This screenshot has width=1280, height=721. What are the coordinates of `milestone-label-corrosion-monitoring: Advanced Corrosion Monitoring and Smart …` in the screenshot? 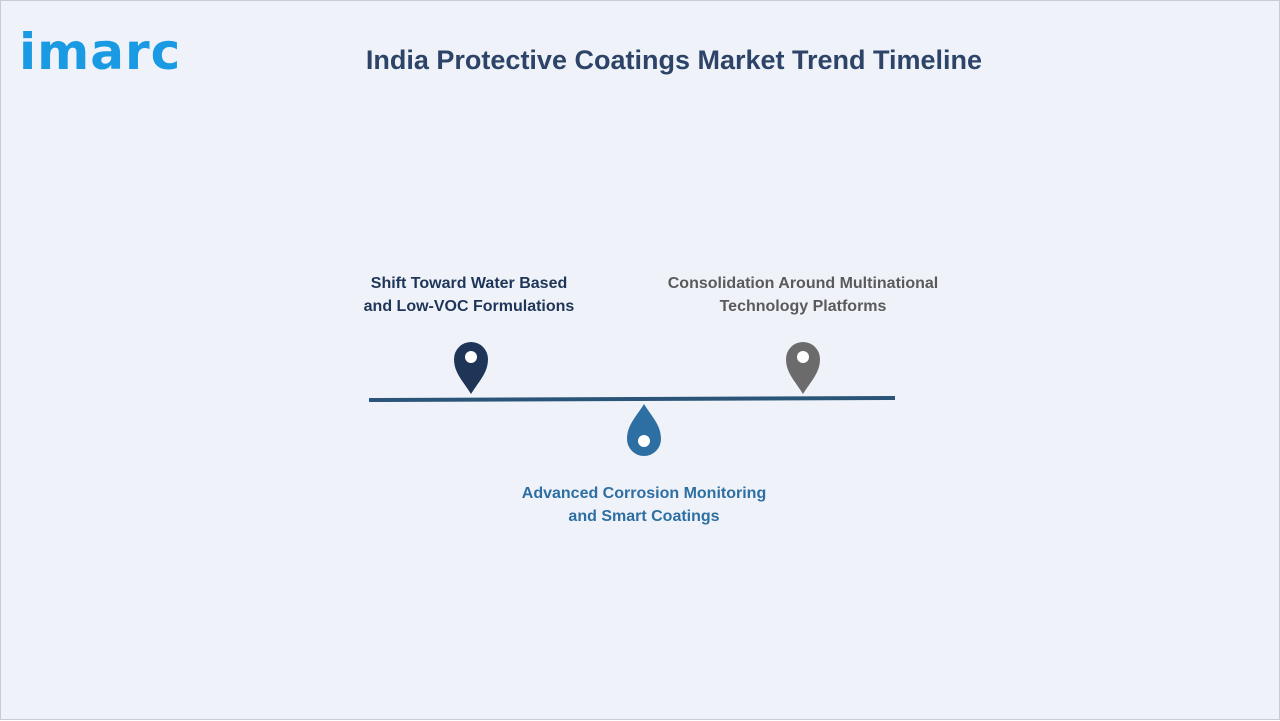 It's located at (644, 505).